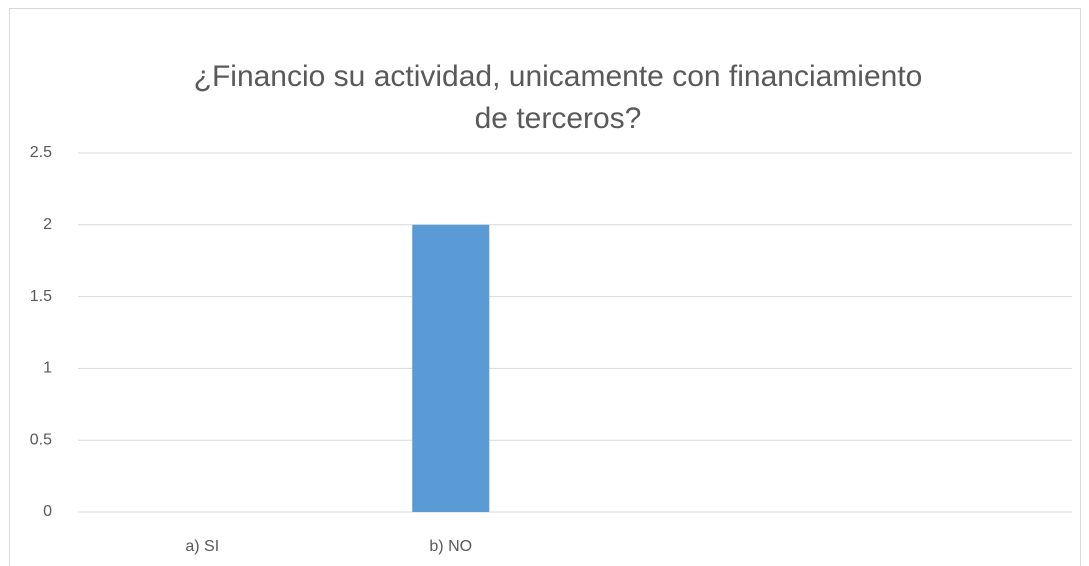 This screenshot has height=566, width=1089. Describe the element at coordinates (451, 368) in the screenshot. I see `bar` at that location.